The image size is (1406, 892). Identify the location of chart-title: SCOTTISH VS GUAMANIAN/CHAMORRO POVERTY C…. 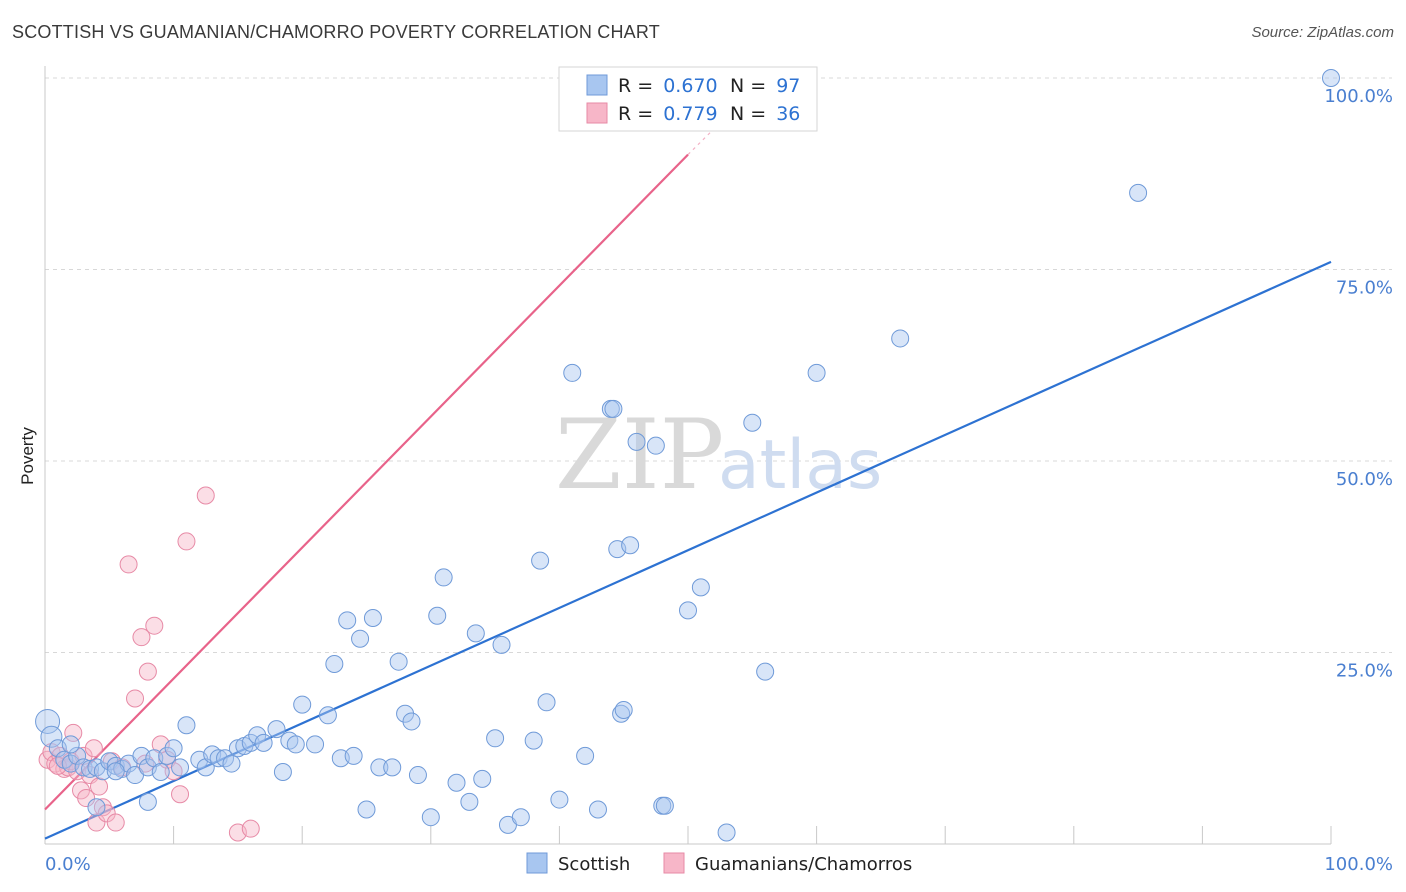
(336, 32).